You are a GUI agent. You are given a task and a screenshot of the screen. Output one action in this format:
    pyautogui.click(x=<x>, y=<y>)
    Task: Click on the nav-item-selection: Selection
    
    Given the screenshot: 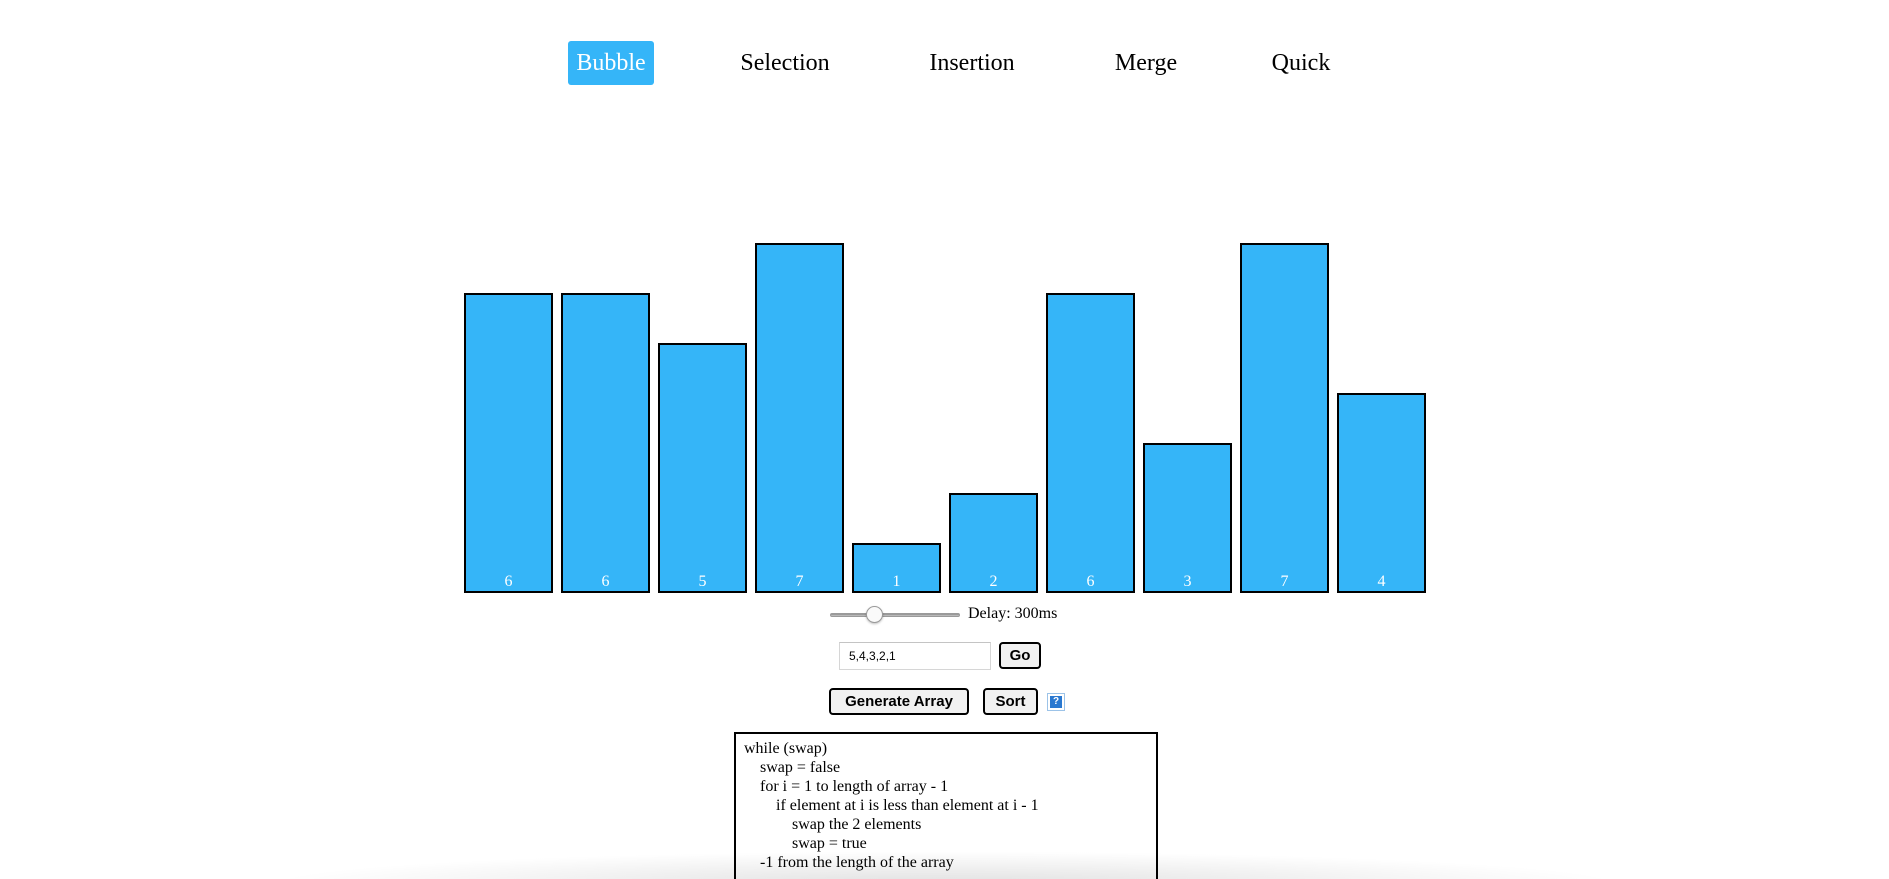 What is the action you would take?
    pyautogui.click(x=785, y=63)
    